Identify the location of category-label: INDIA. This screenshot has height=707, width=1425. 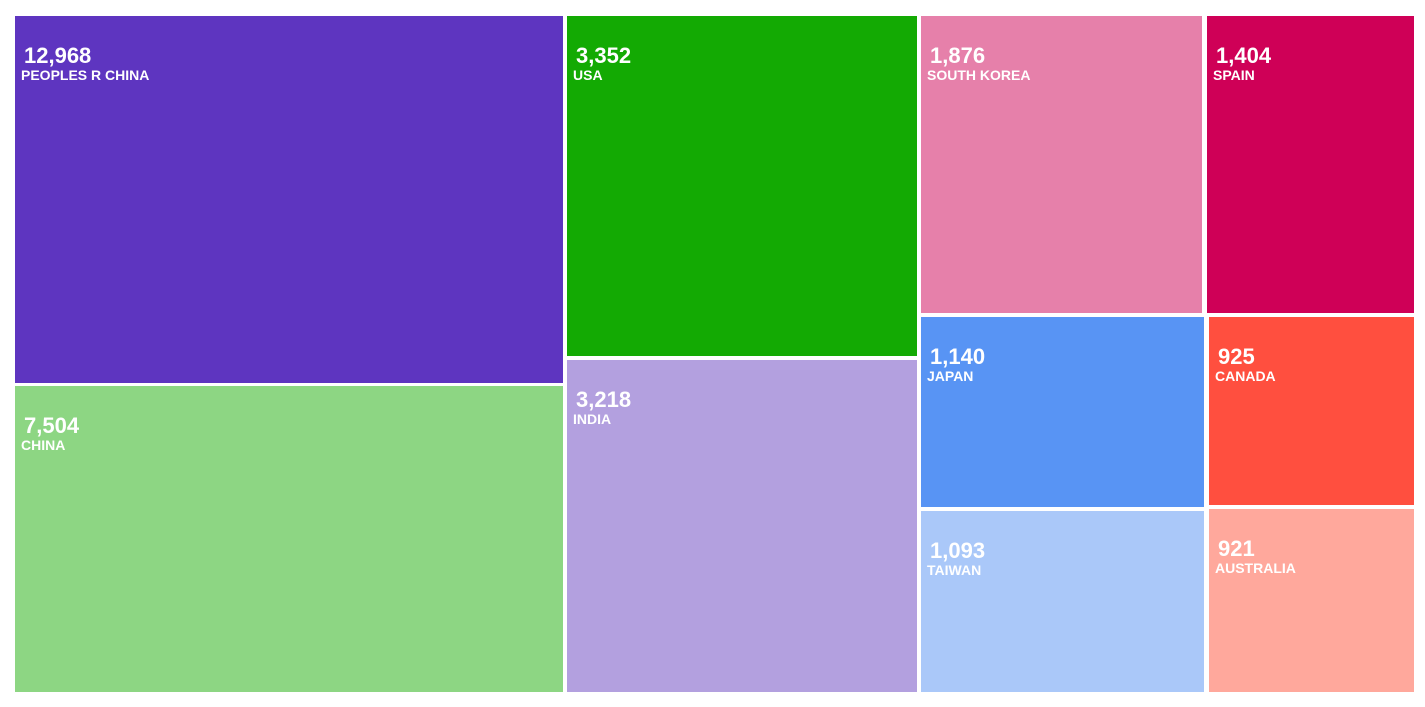
(592, 419).